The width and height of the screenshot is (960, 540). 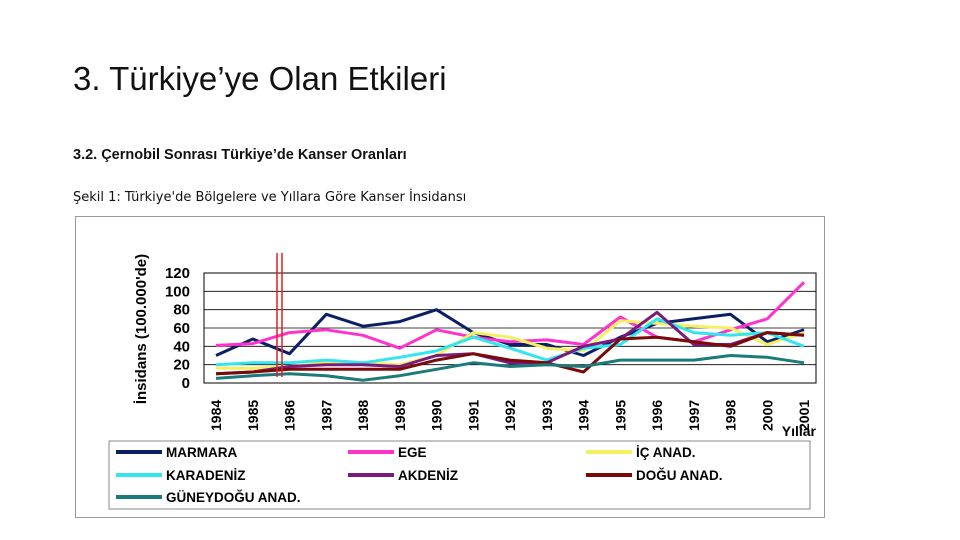 What do you see at coordinates (216, 415) in the screenshot?
I see `x-tick-label: 1984` at bounding box center [216, 415].